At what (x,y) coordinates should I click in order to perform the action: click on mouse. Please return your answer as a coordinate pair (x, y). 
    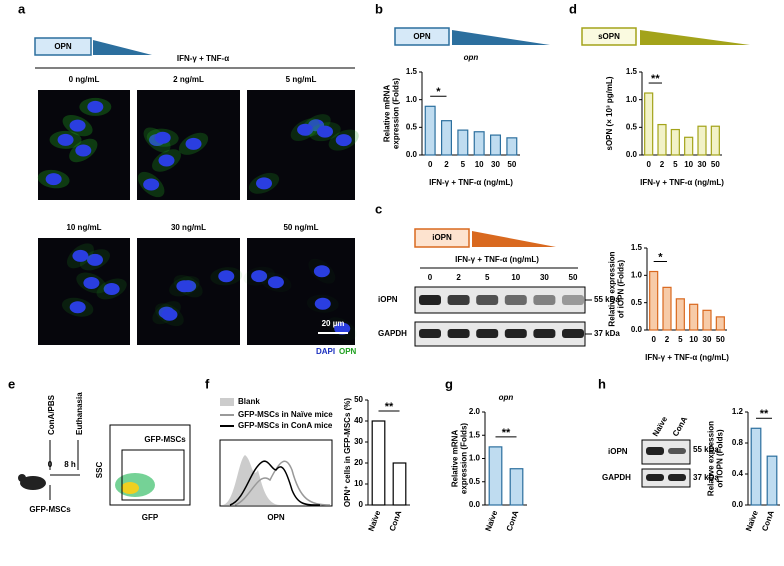
    Looking at the image, I should click on (33, 483).